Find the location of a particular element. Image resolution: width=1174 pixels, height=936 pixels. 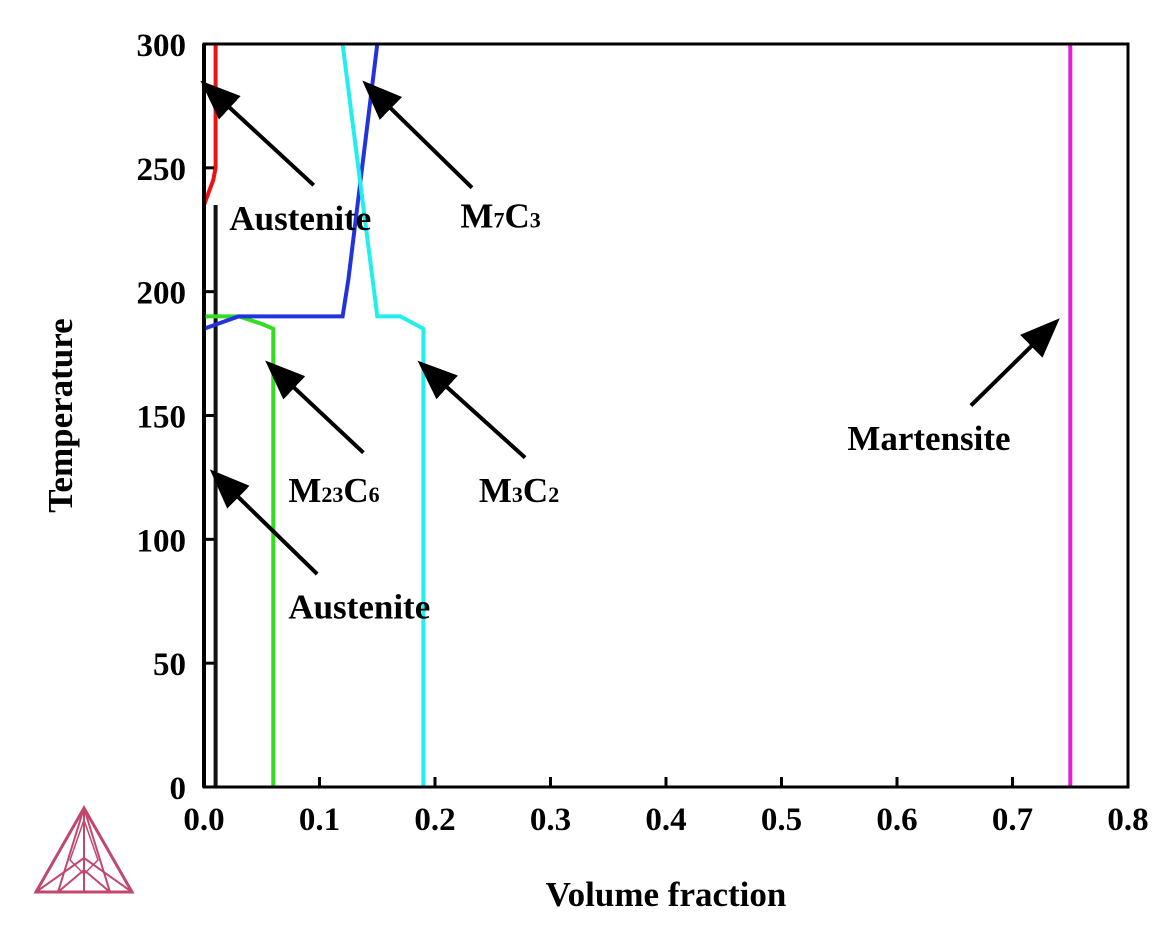

x-axis-title: Volume fraction is located at coordinates (666, 894).